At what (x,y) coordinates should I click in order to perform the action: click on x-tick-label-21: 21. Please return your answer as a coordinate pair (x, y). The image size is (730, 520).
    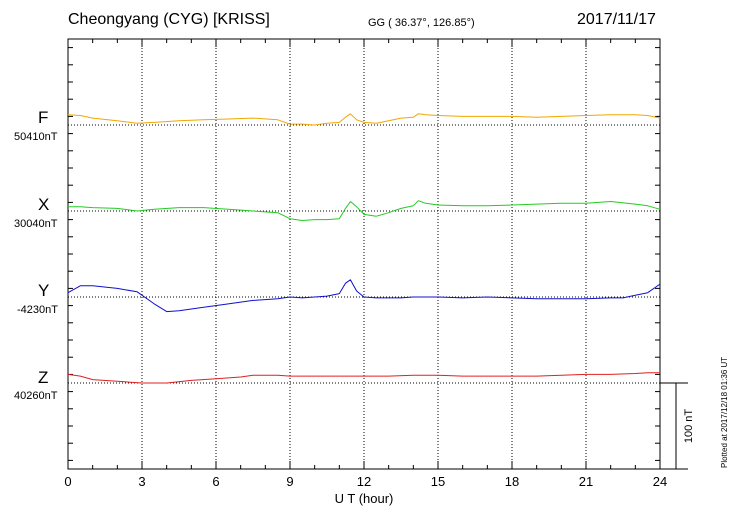
    Looking at the image, I should click on (586, 481).